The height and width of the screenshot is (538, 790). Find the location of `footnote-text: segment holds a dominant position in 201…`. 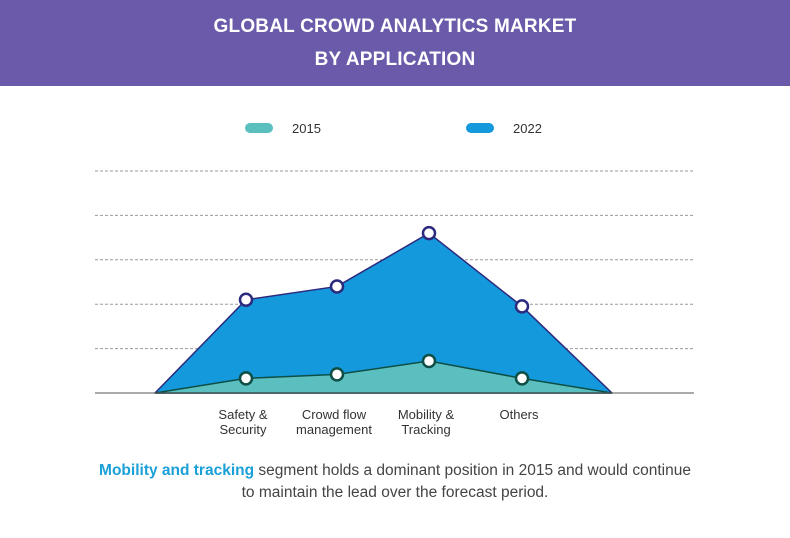

footnote-text: segment holds a dominant position in 201… is located at coordinates (466, 481).